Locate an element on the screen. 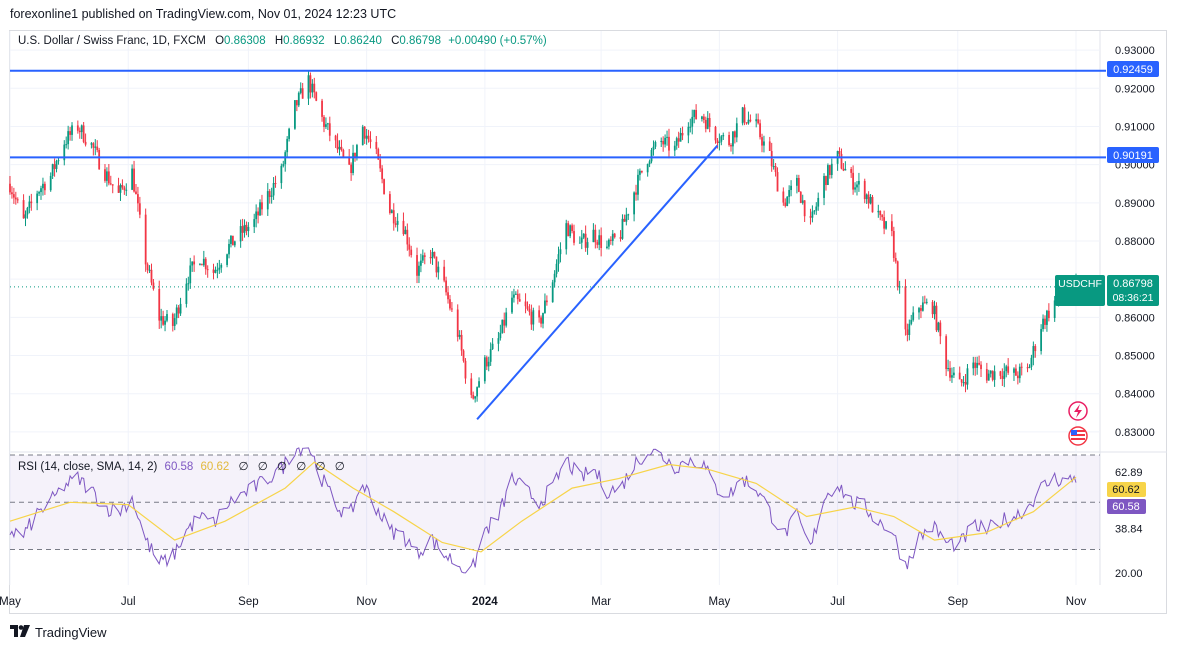  na-value: ∅ is located at coordinates (301, 467).